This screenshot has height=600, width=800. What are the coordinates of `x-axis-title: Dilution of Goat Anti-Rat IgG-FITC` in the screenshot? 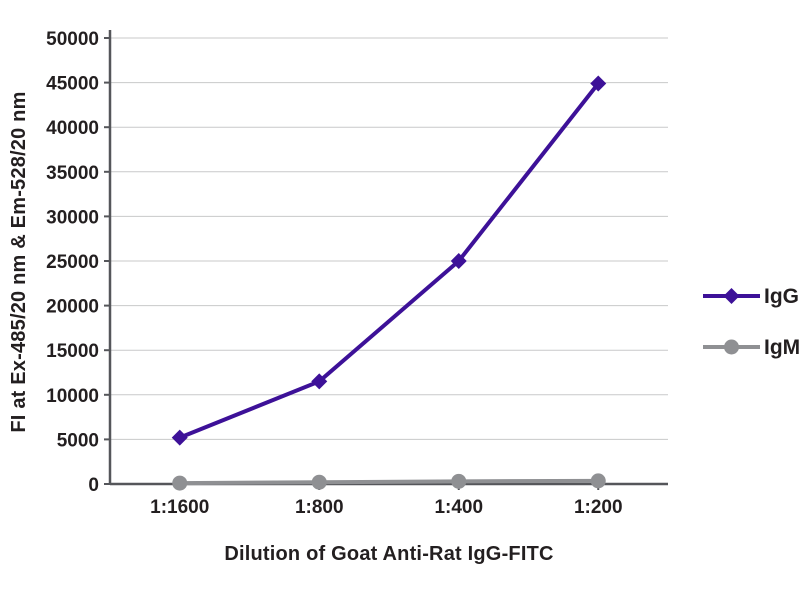 It's located at (389, 554).